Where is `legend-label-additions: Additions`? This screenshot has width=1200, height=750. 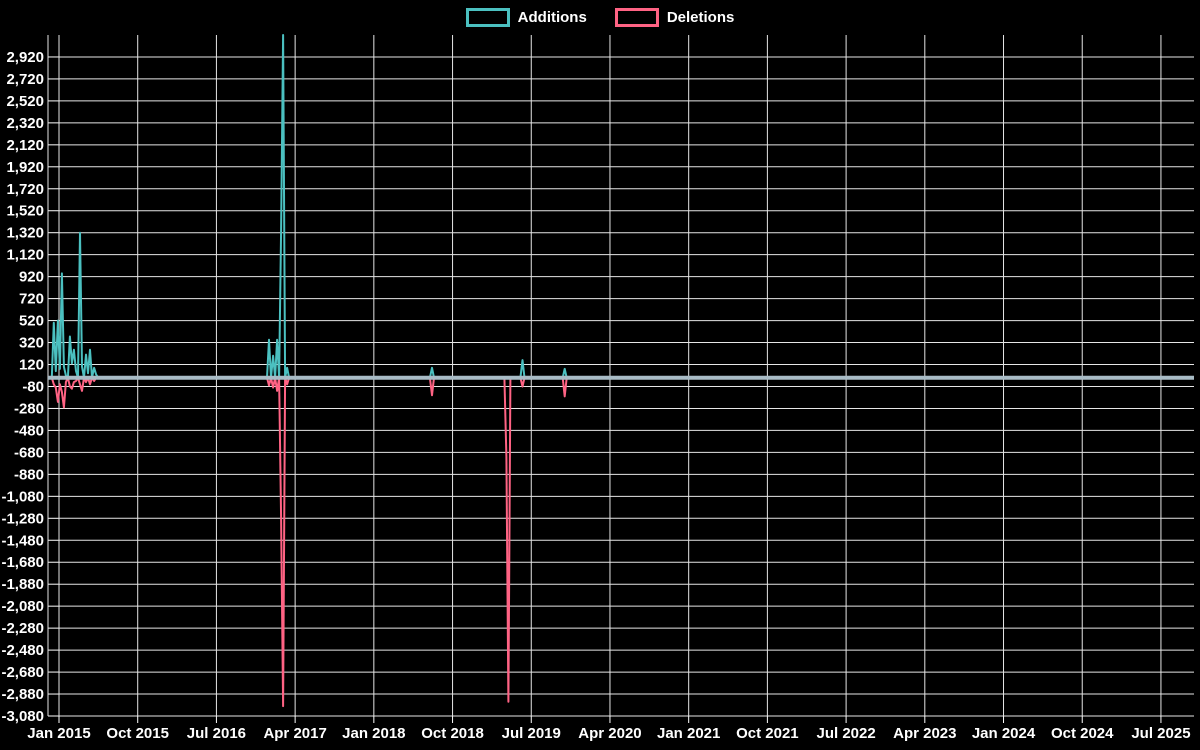
legend-label-additions: Additions is located at coordinates (552, 17).